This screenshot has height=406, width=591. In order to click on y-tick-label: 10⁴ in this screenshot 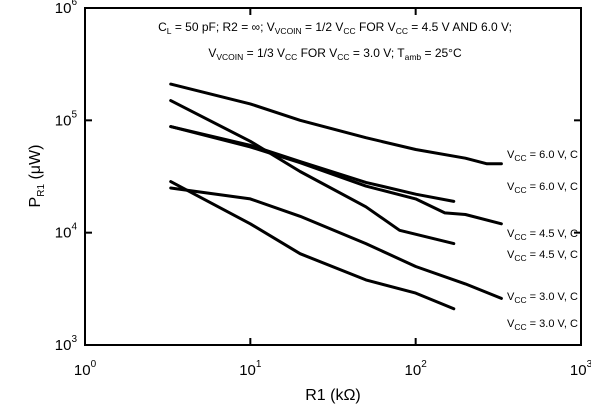, I will do `click(66, 232)`.